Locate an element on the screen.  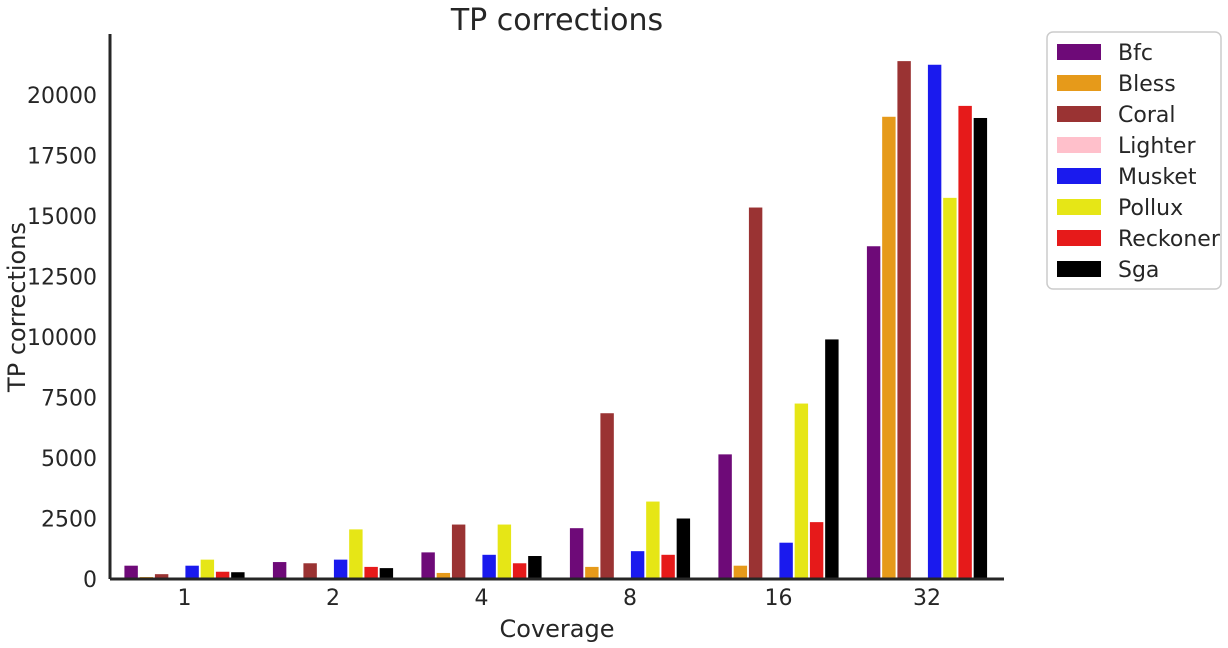
legend-label-sga: Sga is located at coordinates (1138, 270).